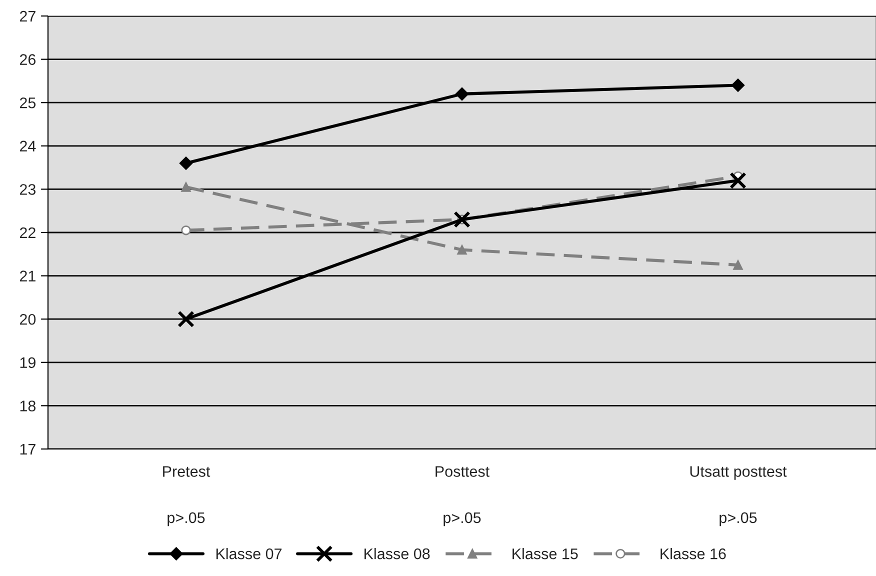  What do you see at coordinates (28, 16) in the screenshot?
I see `y-tick-label: 27` at bounding box center [28, 16].